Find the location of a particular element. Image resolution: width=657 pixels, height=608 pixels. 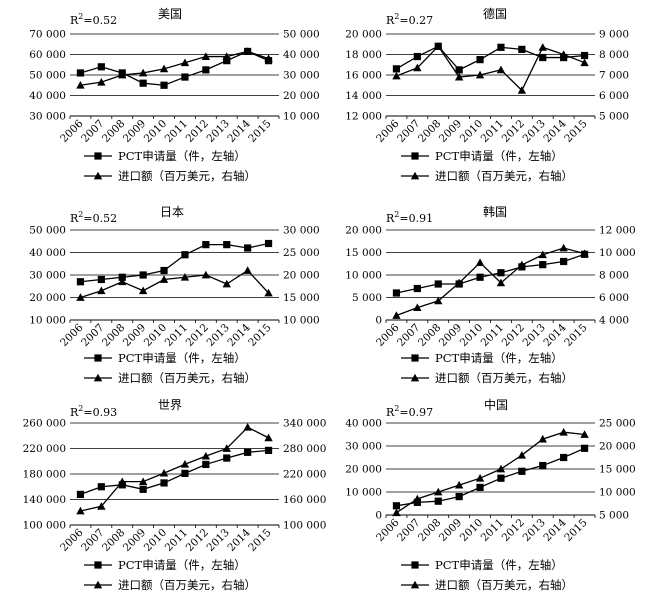

chart-title: 日本 is located at coordinates (172, 212).